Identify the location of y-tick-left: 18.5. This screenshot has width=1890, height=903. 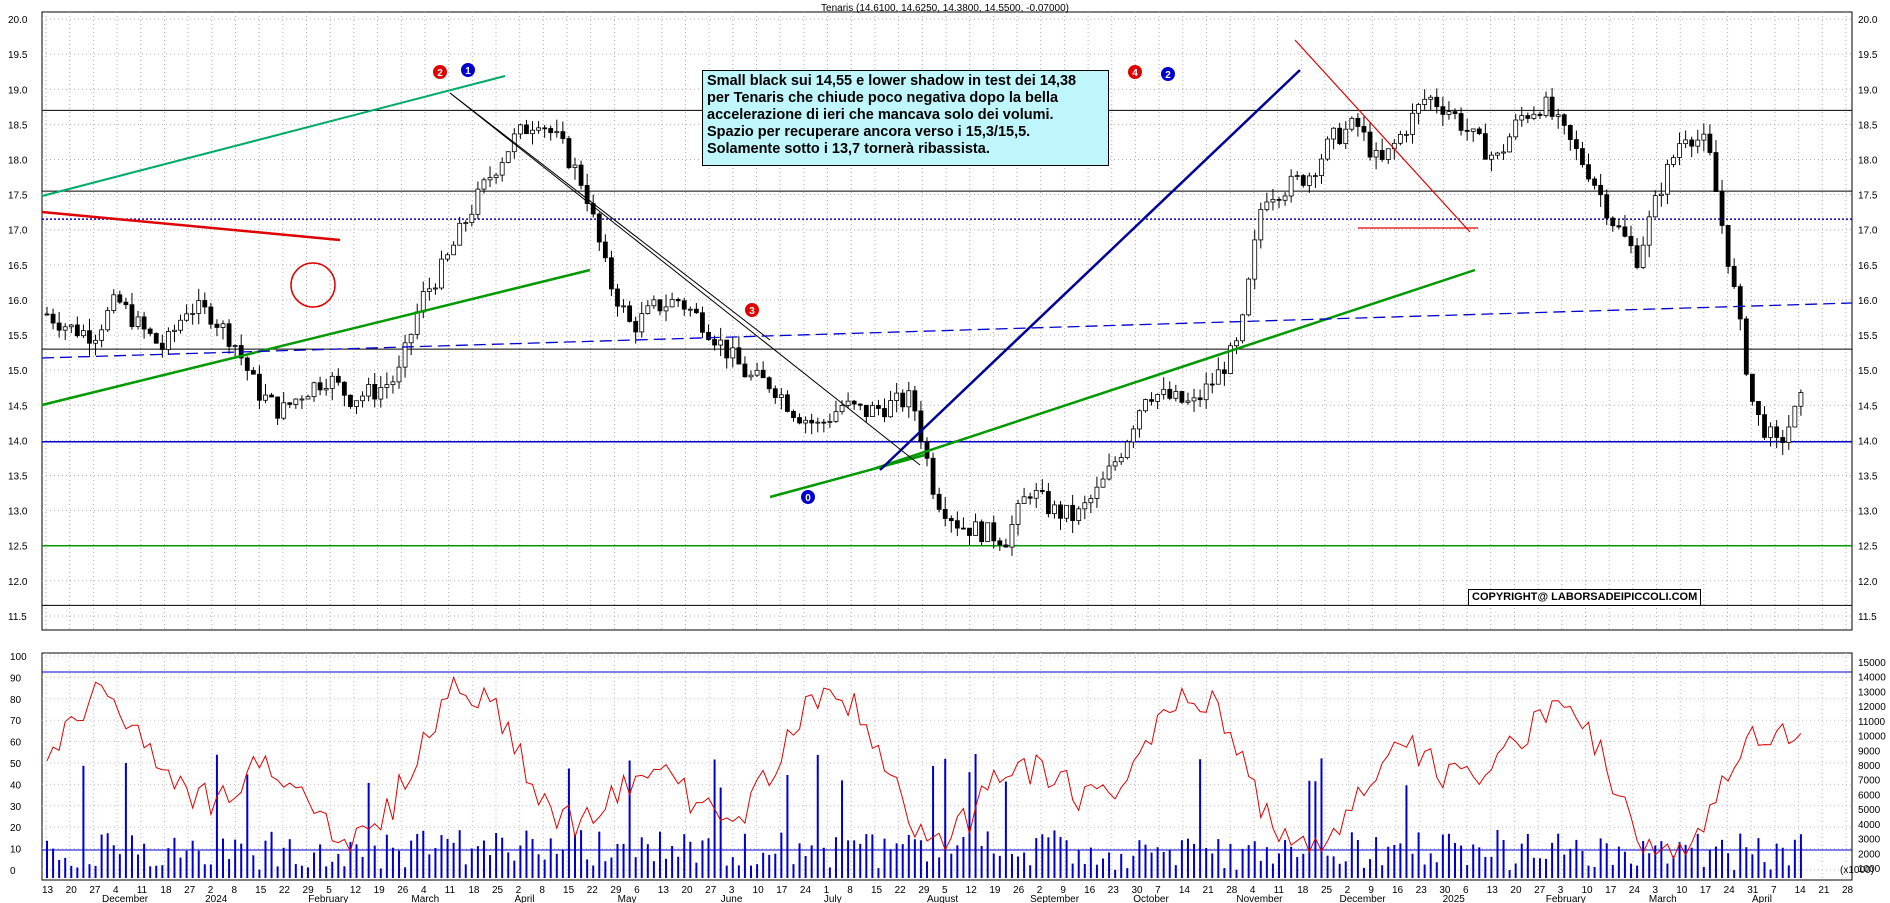
(18, 125).